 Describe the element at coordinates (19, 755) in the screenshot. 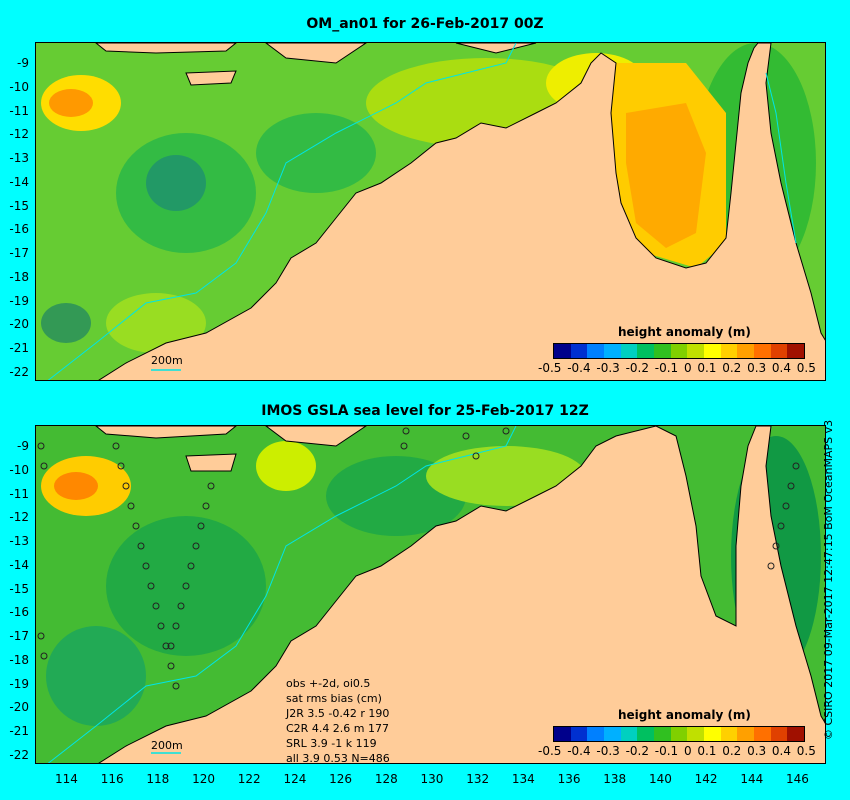

I see `y-tick-label: -22` at that location.